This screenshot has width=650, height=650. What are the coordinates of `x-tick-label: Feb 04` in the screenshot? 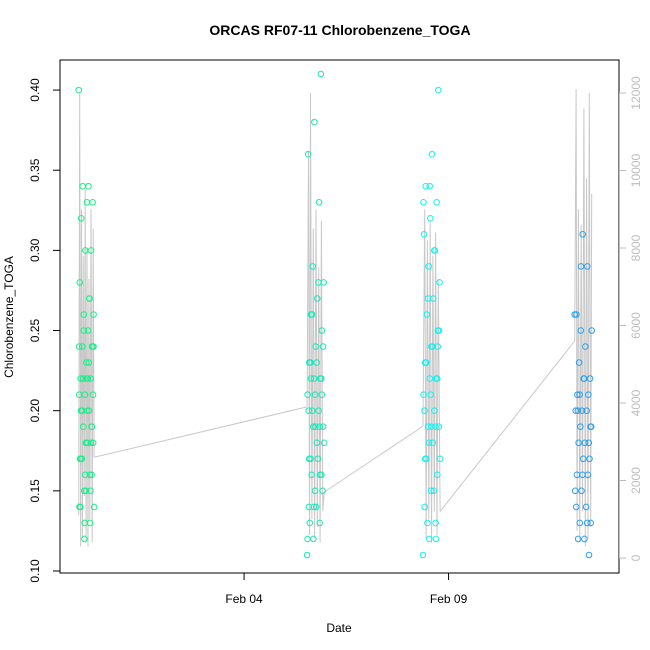 It's located at (244, 599).